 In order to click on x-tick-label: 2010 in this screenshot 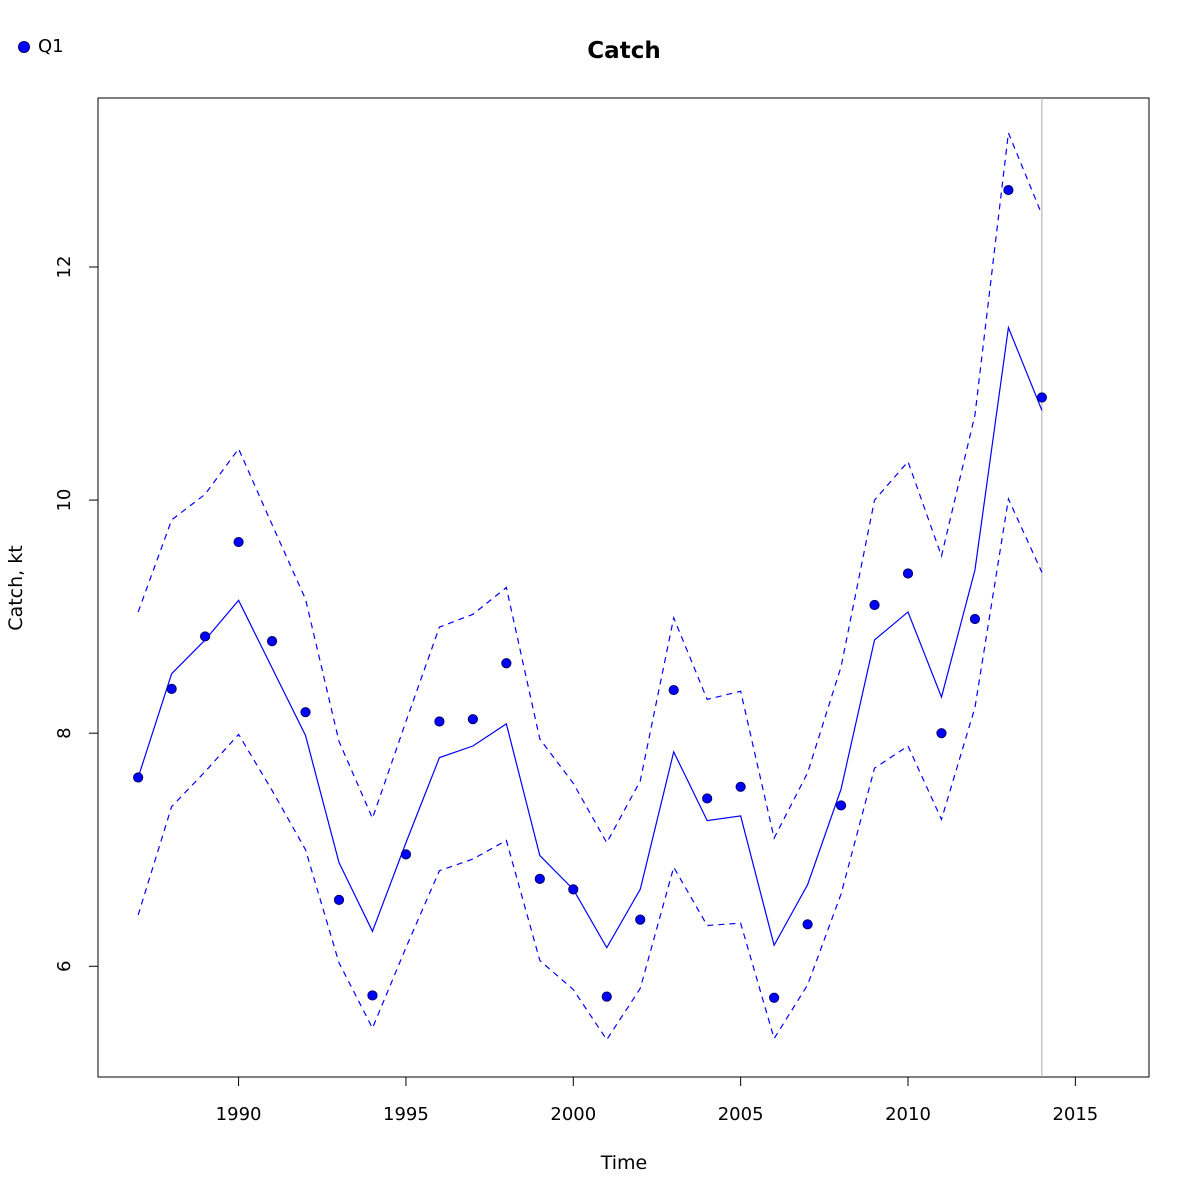, I will do `click(908, 1114)`.